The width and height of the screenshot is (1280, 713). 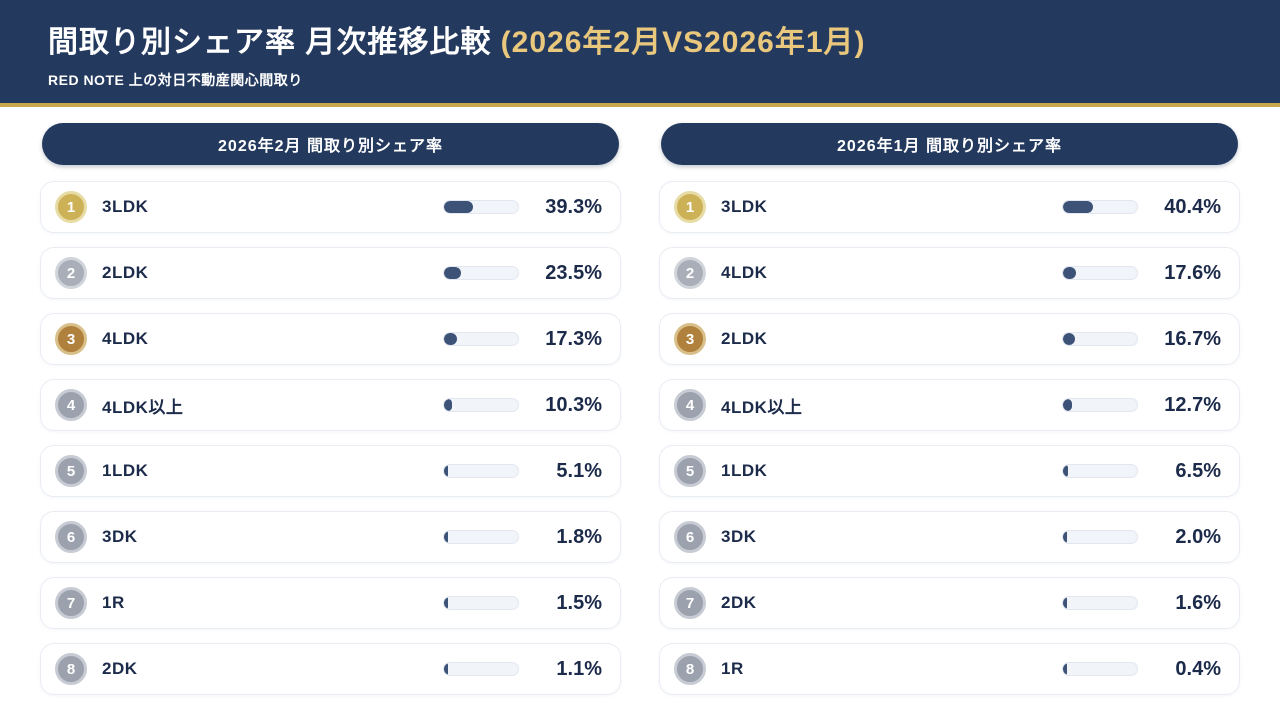 I want to click on ranking-row: 2 2LDK 23.5%, so click(x=330, y=273).